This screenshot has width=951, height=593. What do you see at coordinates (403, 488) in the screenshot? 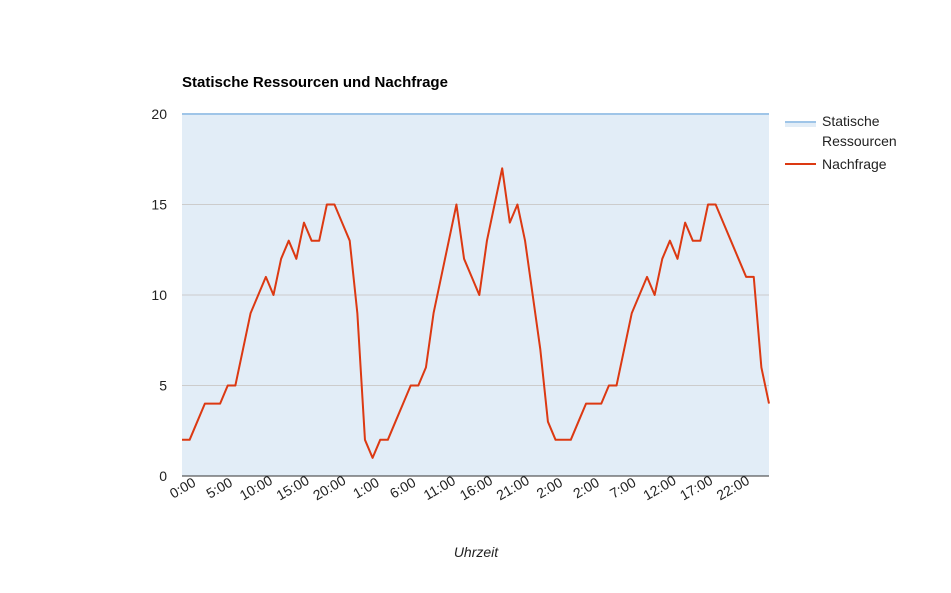
I see `x-tick-label: 6:00` at bounding box center [403, 488].